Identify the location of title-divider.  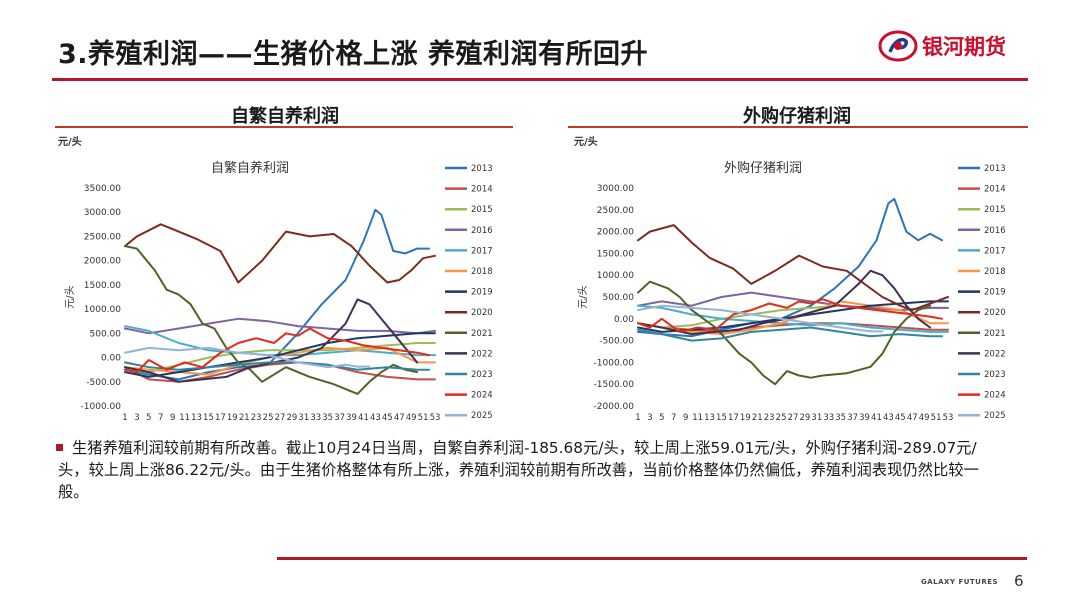
(540, 79).